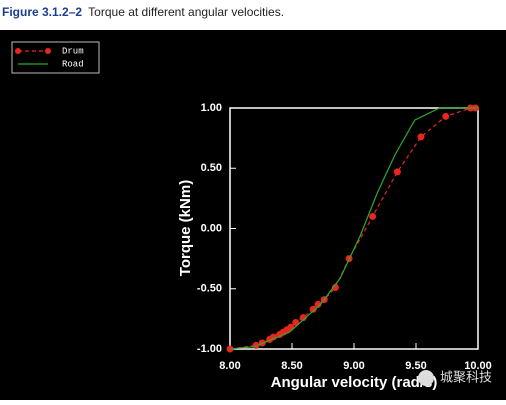 The image size is (506, 405). I want to click on y-tick-label: 0.00, so click(211, 228).